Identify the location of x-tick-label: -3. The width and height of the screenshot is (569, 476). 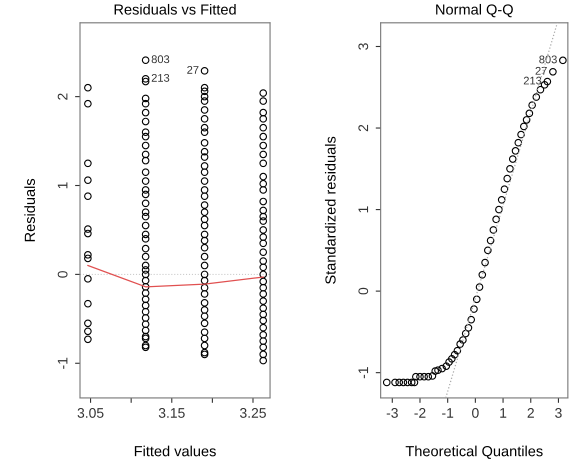
(392, 413).